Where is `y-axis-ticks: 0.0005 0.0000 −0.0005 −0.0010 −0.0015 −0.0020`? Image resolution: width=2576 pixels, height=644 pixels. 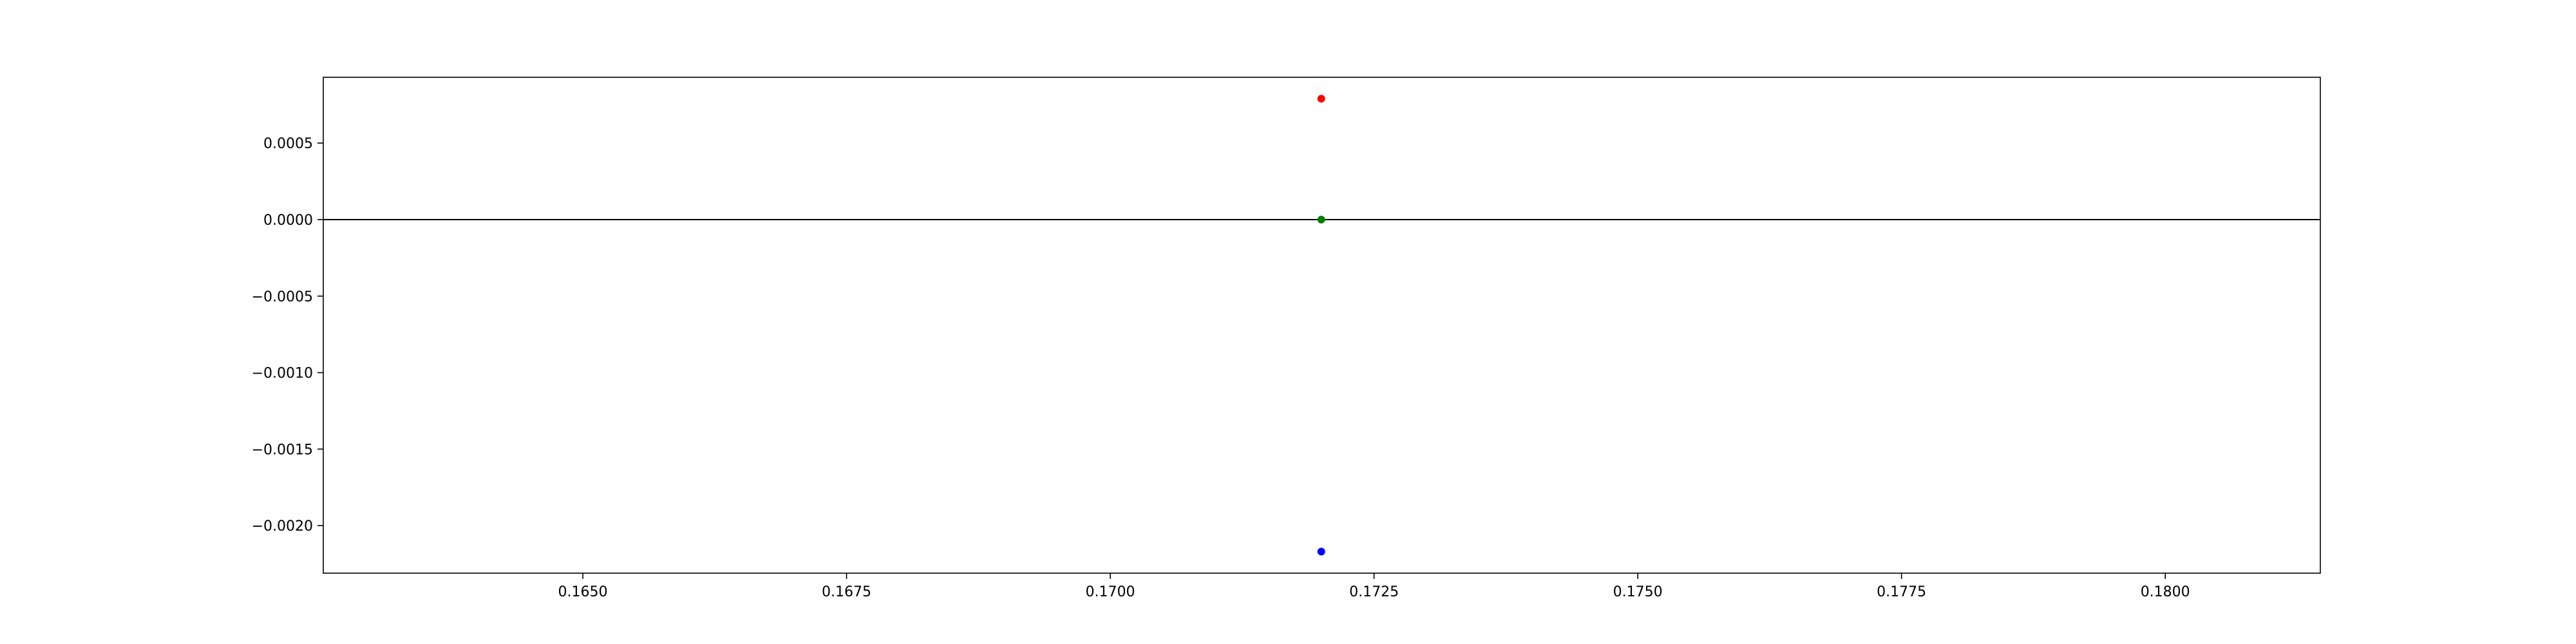 y-axis-ticks: 0.0005 0.0000 −0.0005 −0.0010 −0.0015 −0.0020 is located at coordinates (287, 335).